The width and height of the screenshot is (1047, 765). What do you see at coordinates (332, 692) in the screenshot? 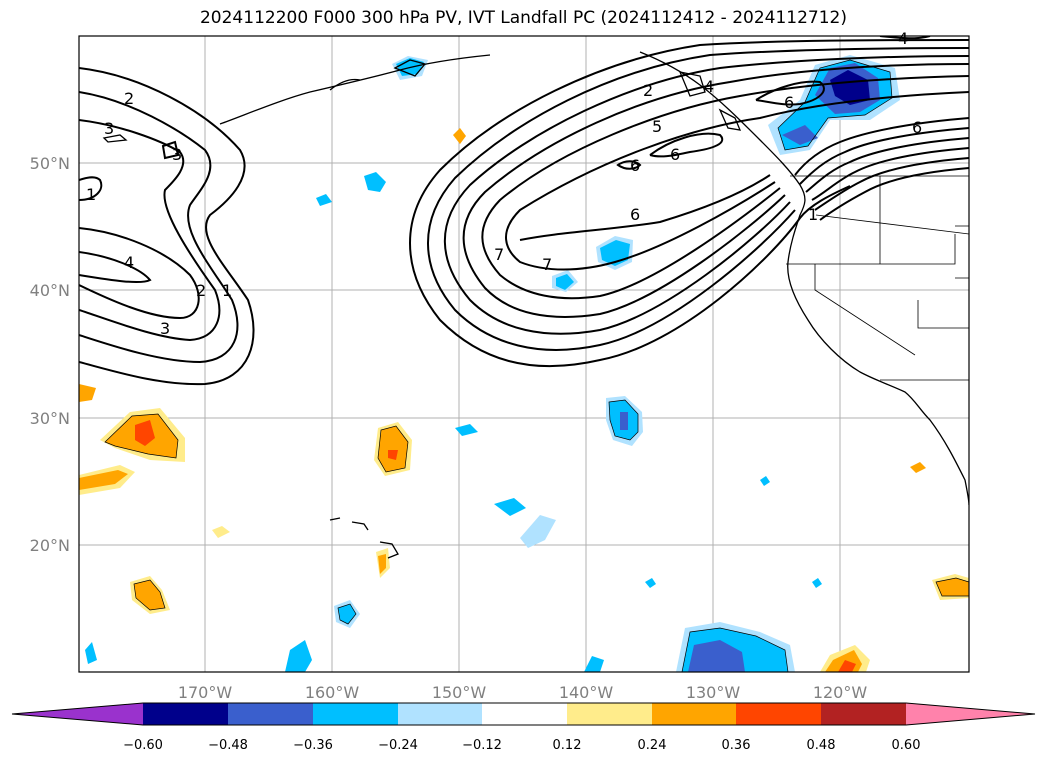
I see `lon-label-160w: 160°W` at bounding box center [332, 692].